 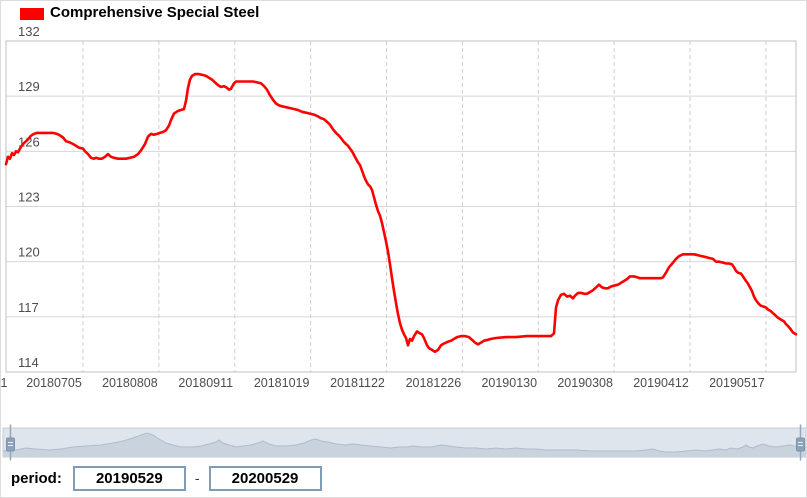 I want to click on x-axis-label: 20180911, so click(x=205, y=383).